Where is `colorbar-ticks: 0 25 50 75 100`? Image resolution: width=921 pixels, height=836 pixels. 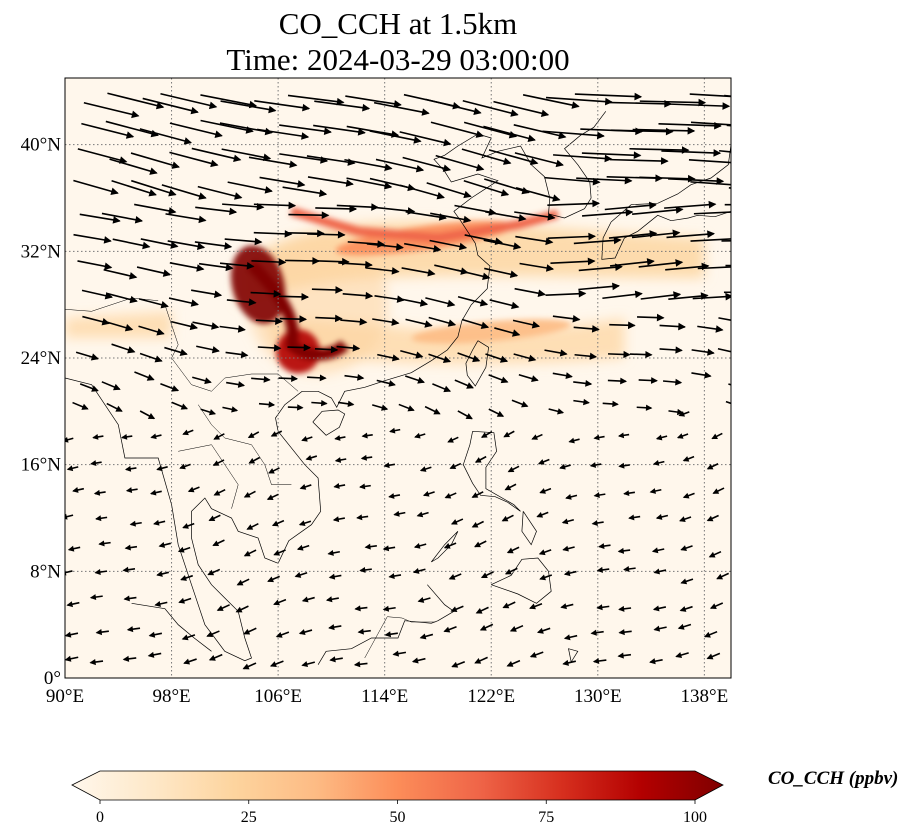 colorbar-ticks: 0 25 50 75 100 is located at coordinates (401, 813).